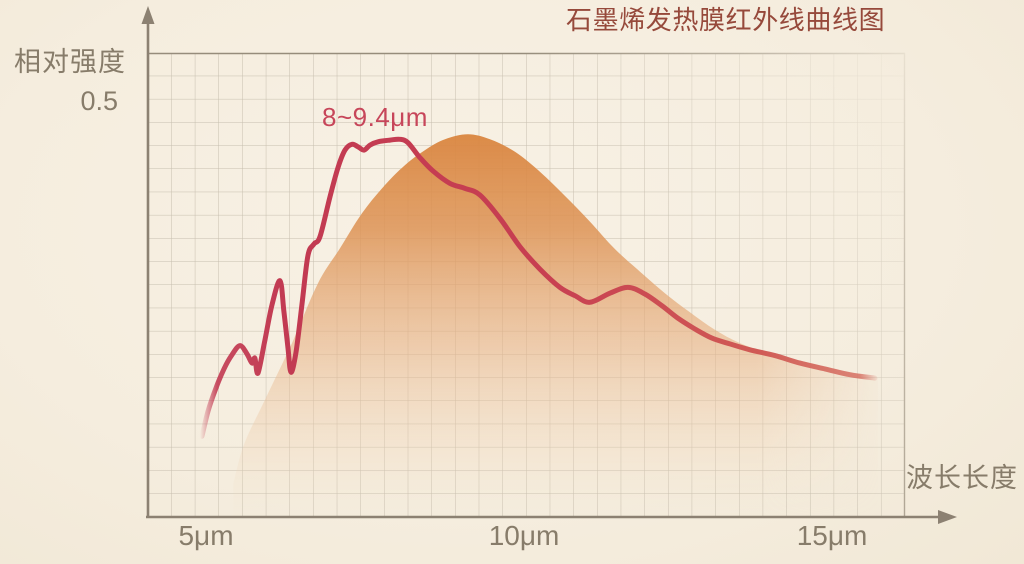 The image size is (1024, 564). I want to click on x-axis-label: 波长长度, so click(962, 478).